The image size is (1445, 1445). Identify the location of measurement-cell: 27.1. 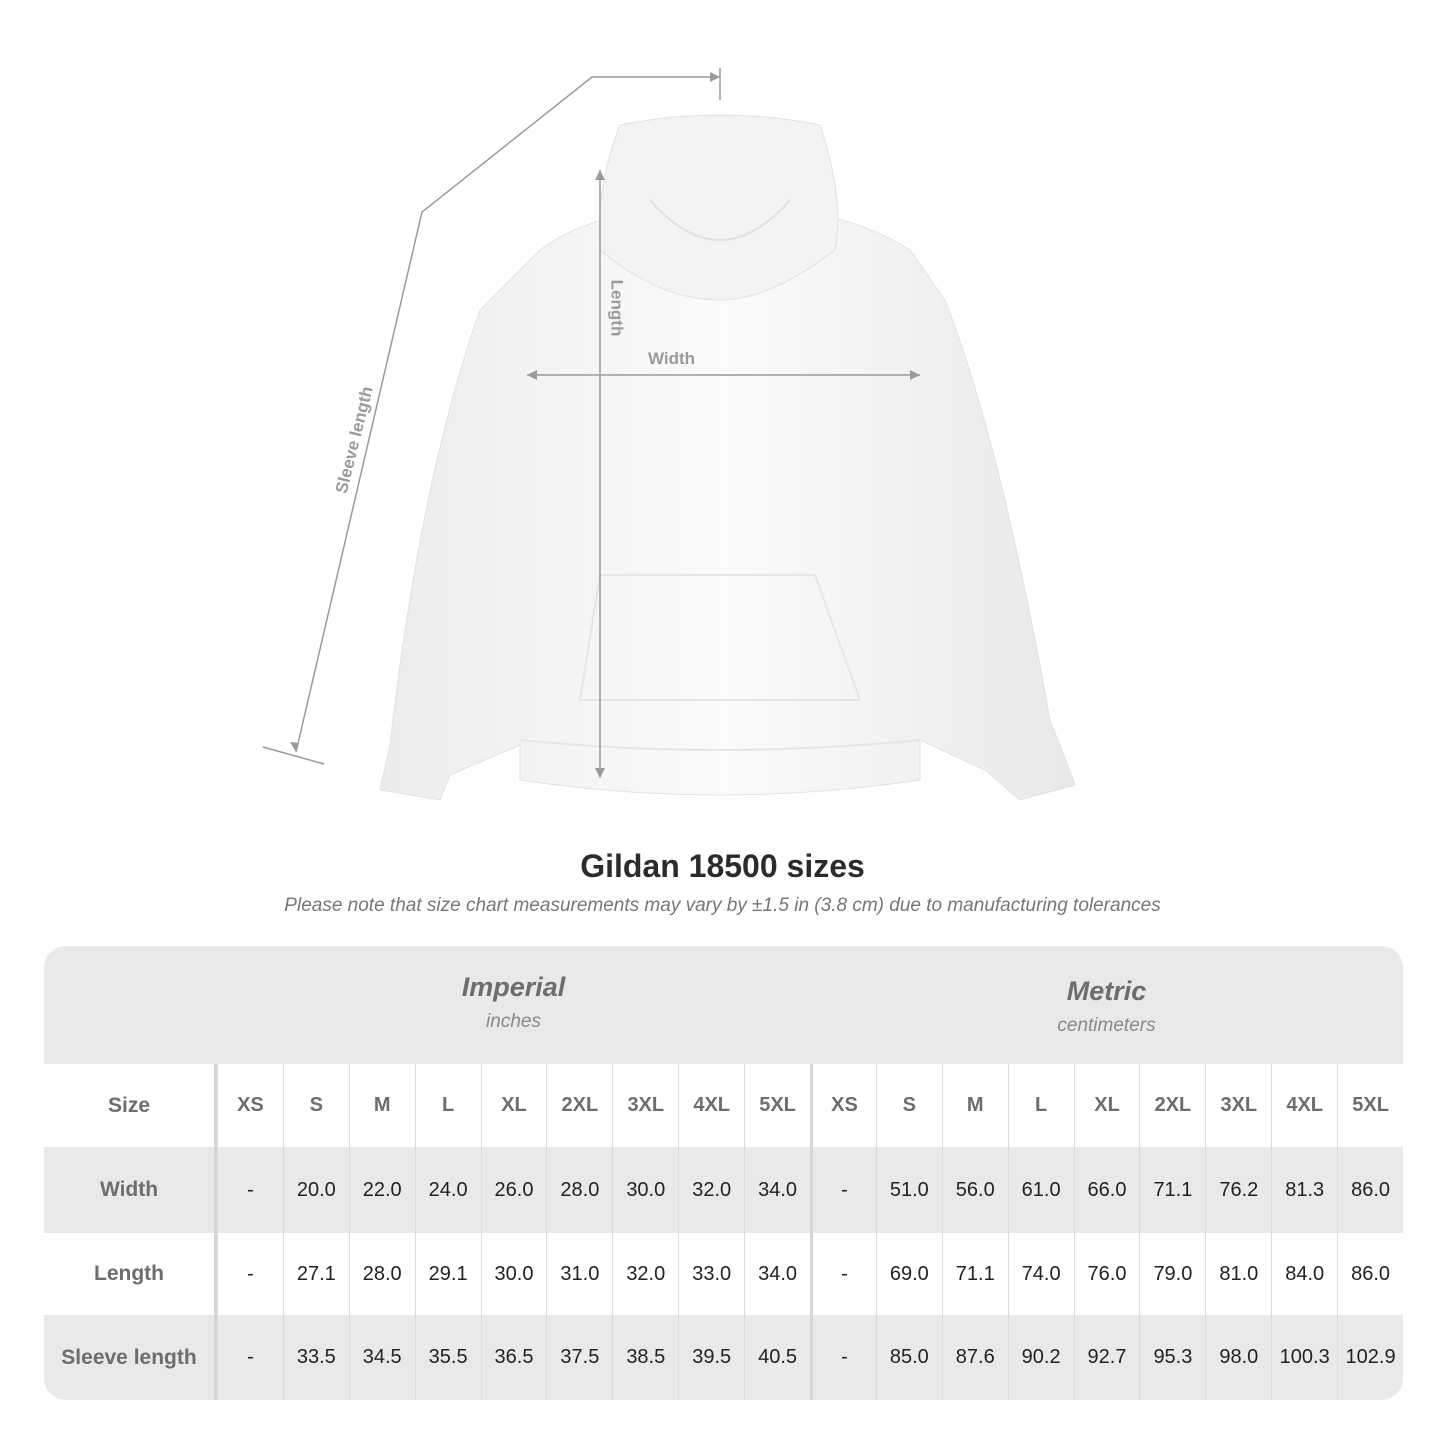
(315, 1274).